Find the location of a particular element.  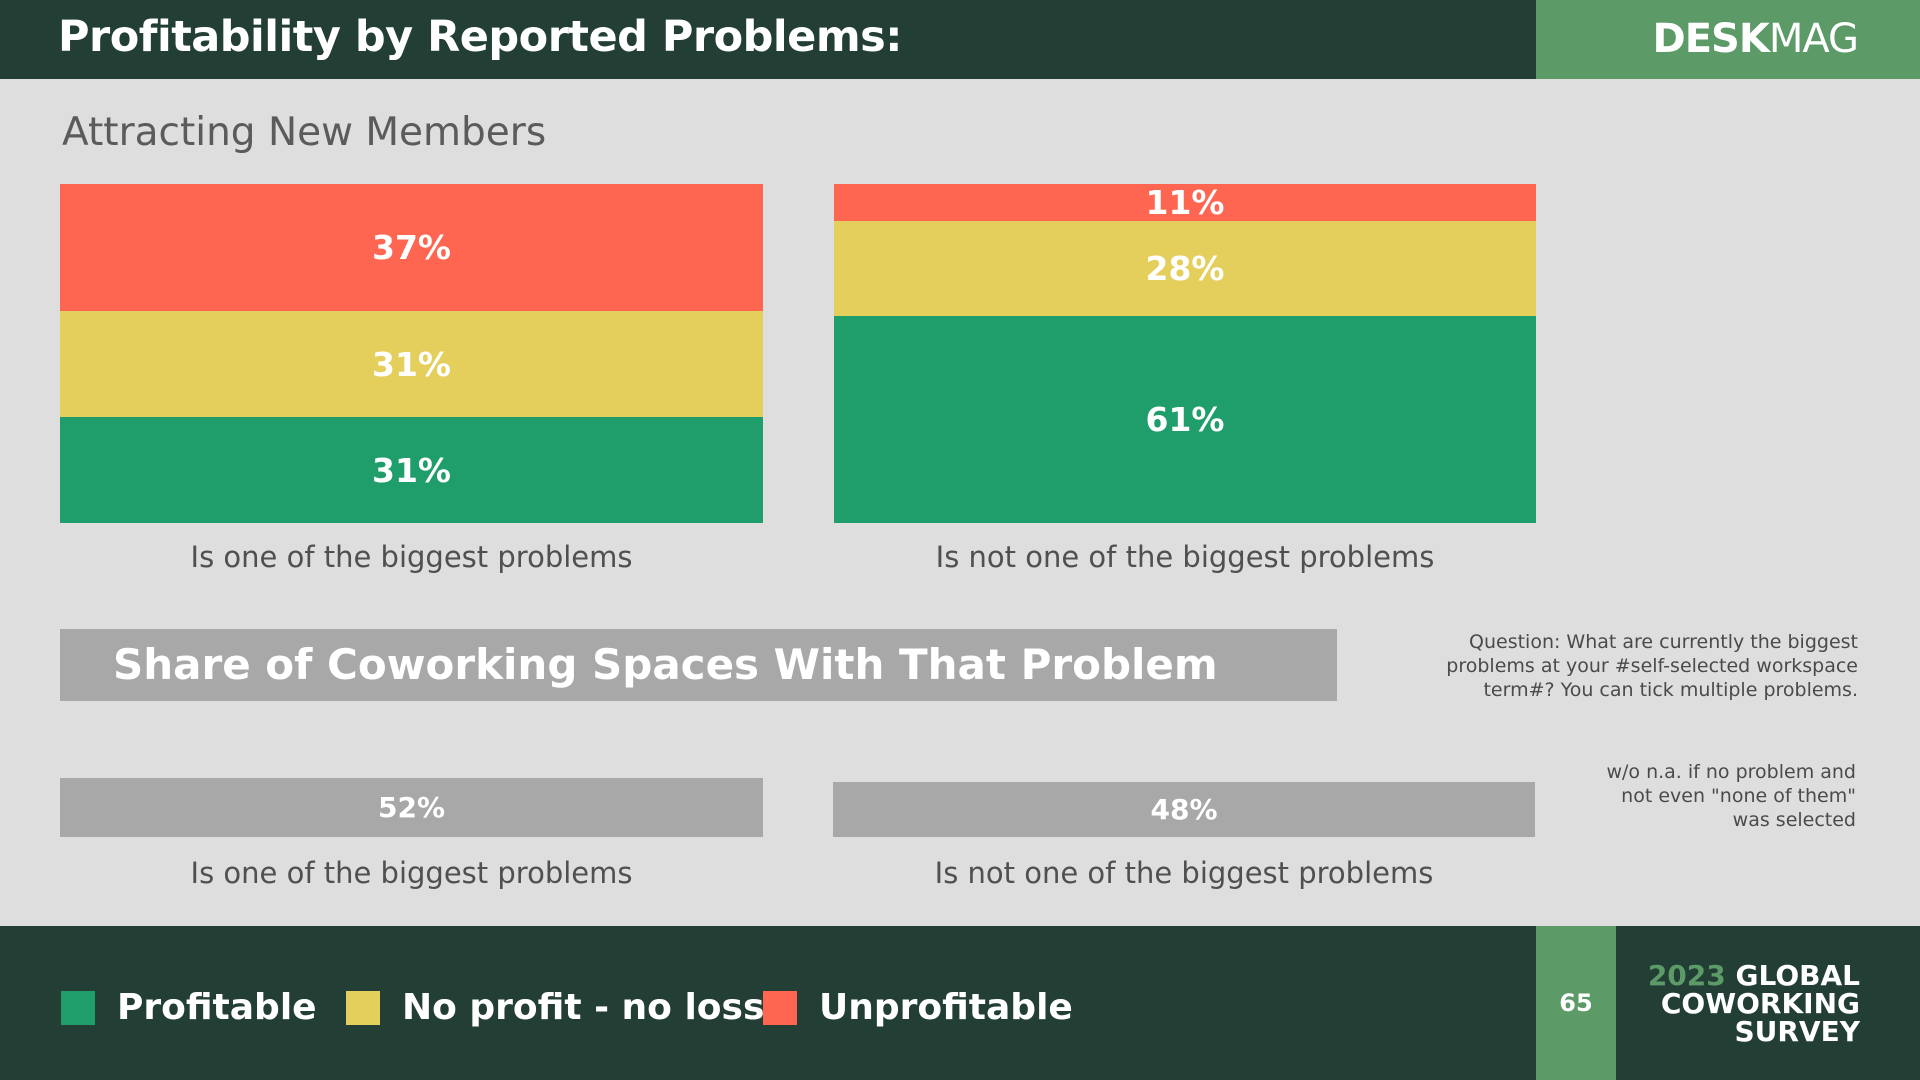

survey-year: 2023 is located at coordinates (1686, 975).